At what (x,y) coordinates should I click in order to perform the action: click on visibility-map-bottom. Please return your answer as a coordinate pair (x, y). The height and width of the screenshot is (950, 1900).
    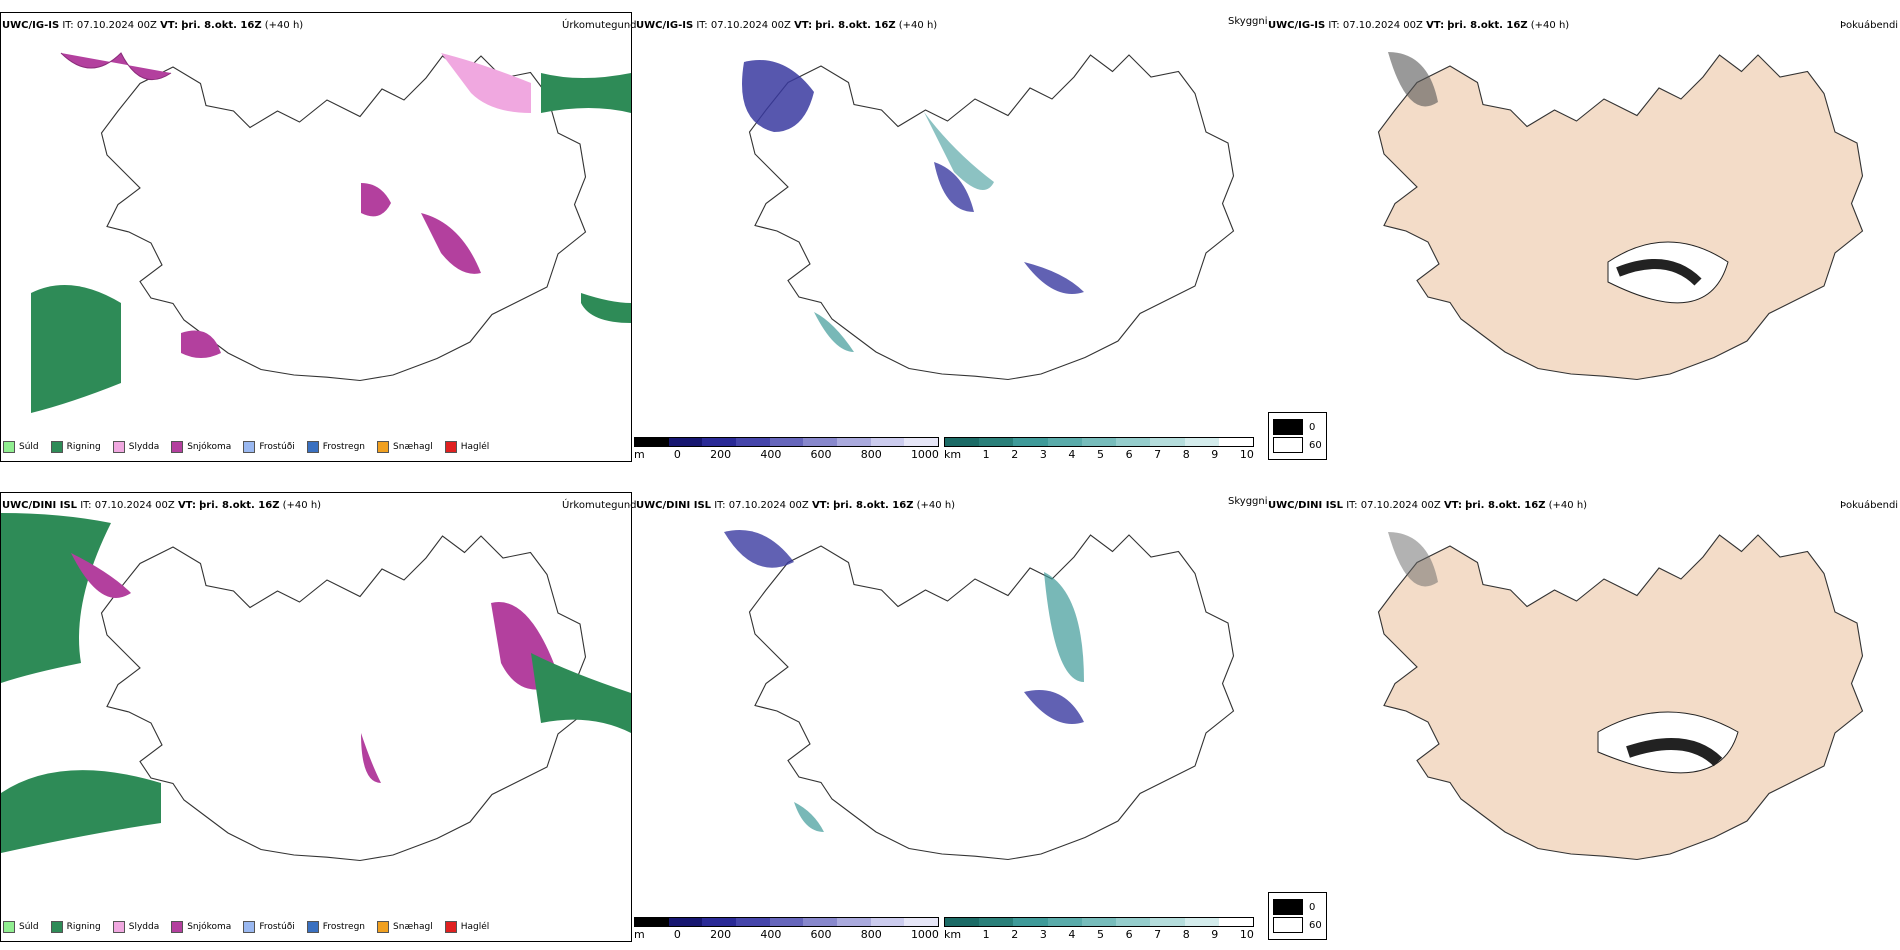
    Looking at the image, I should click on (979, 695).